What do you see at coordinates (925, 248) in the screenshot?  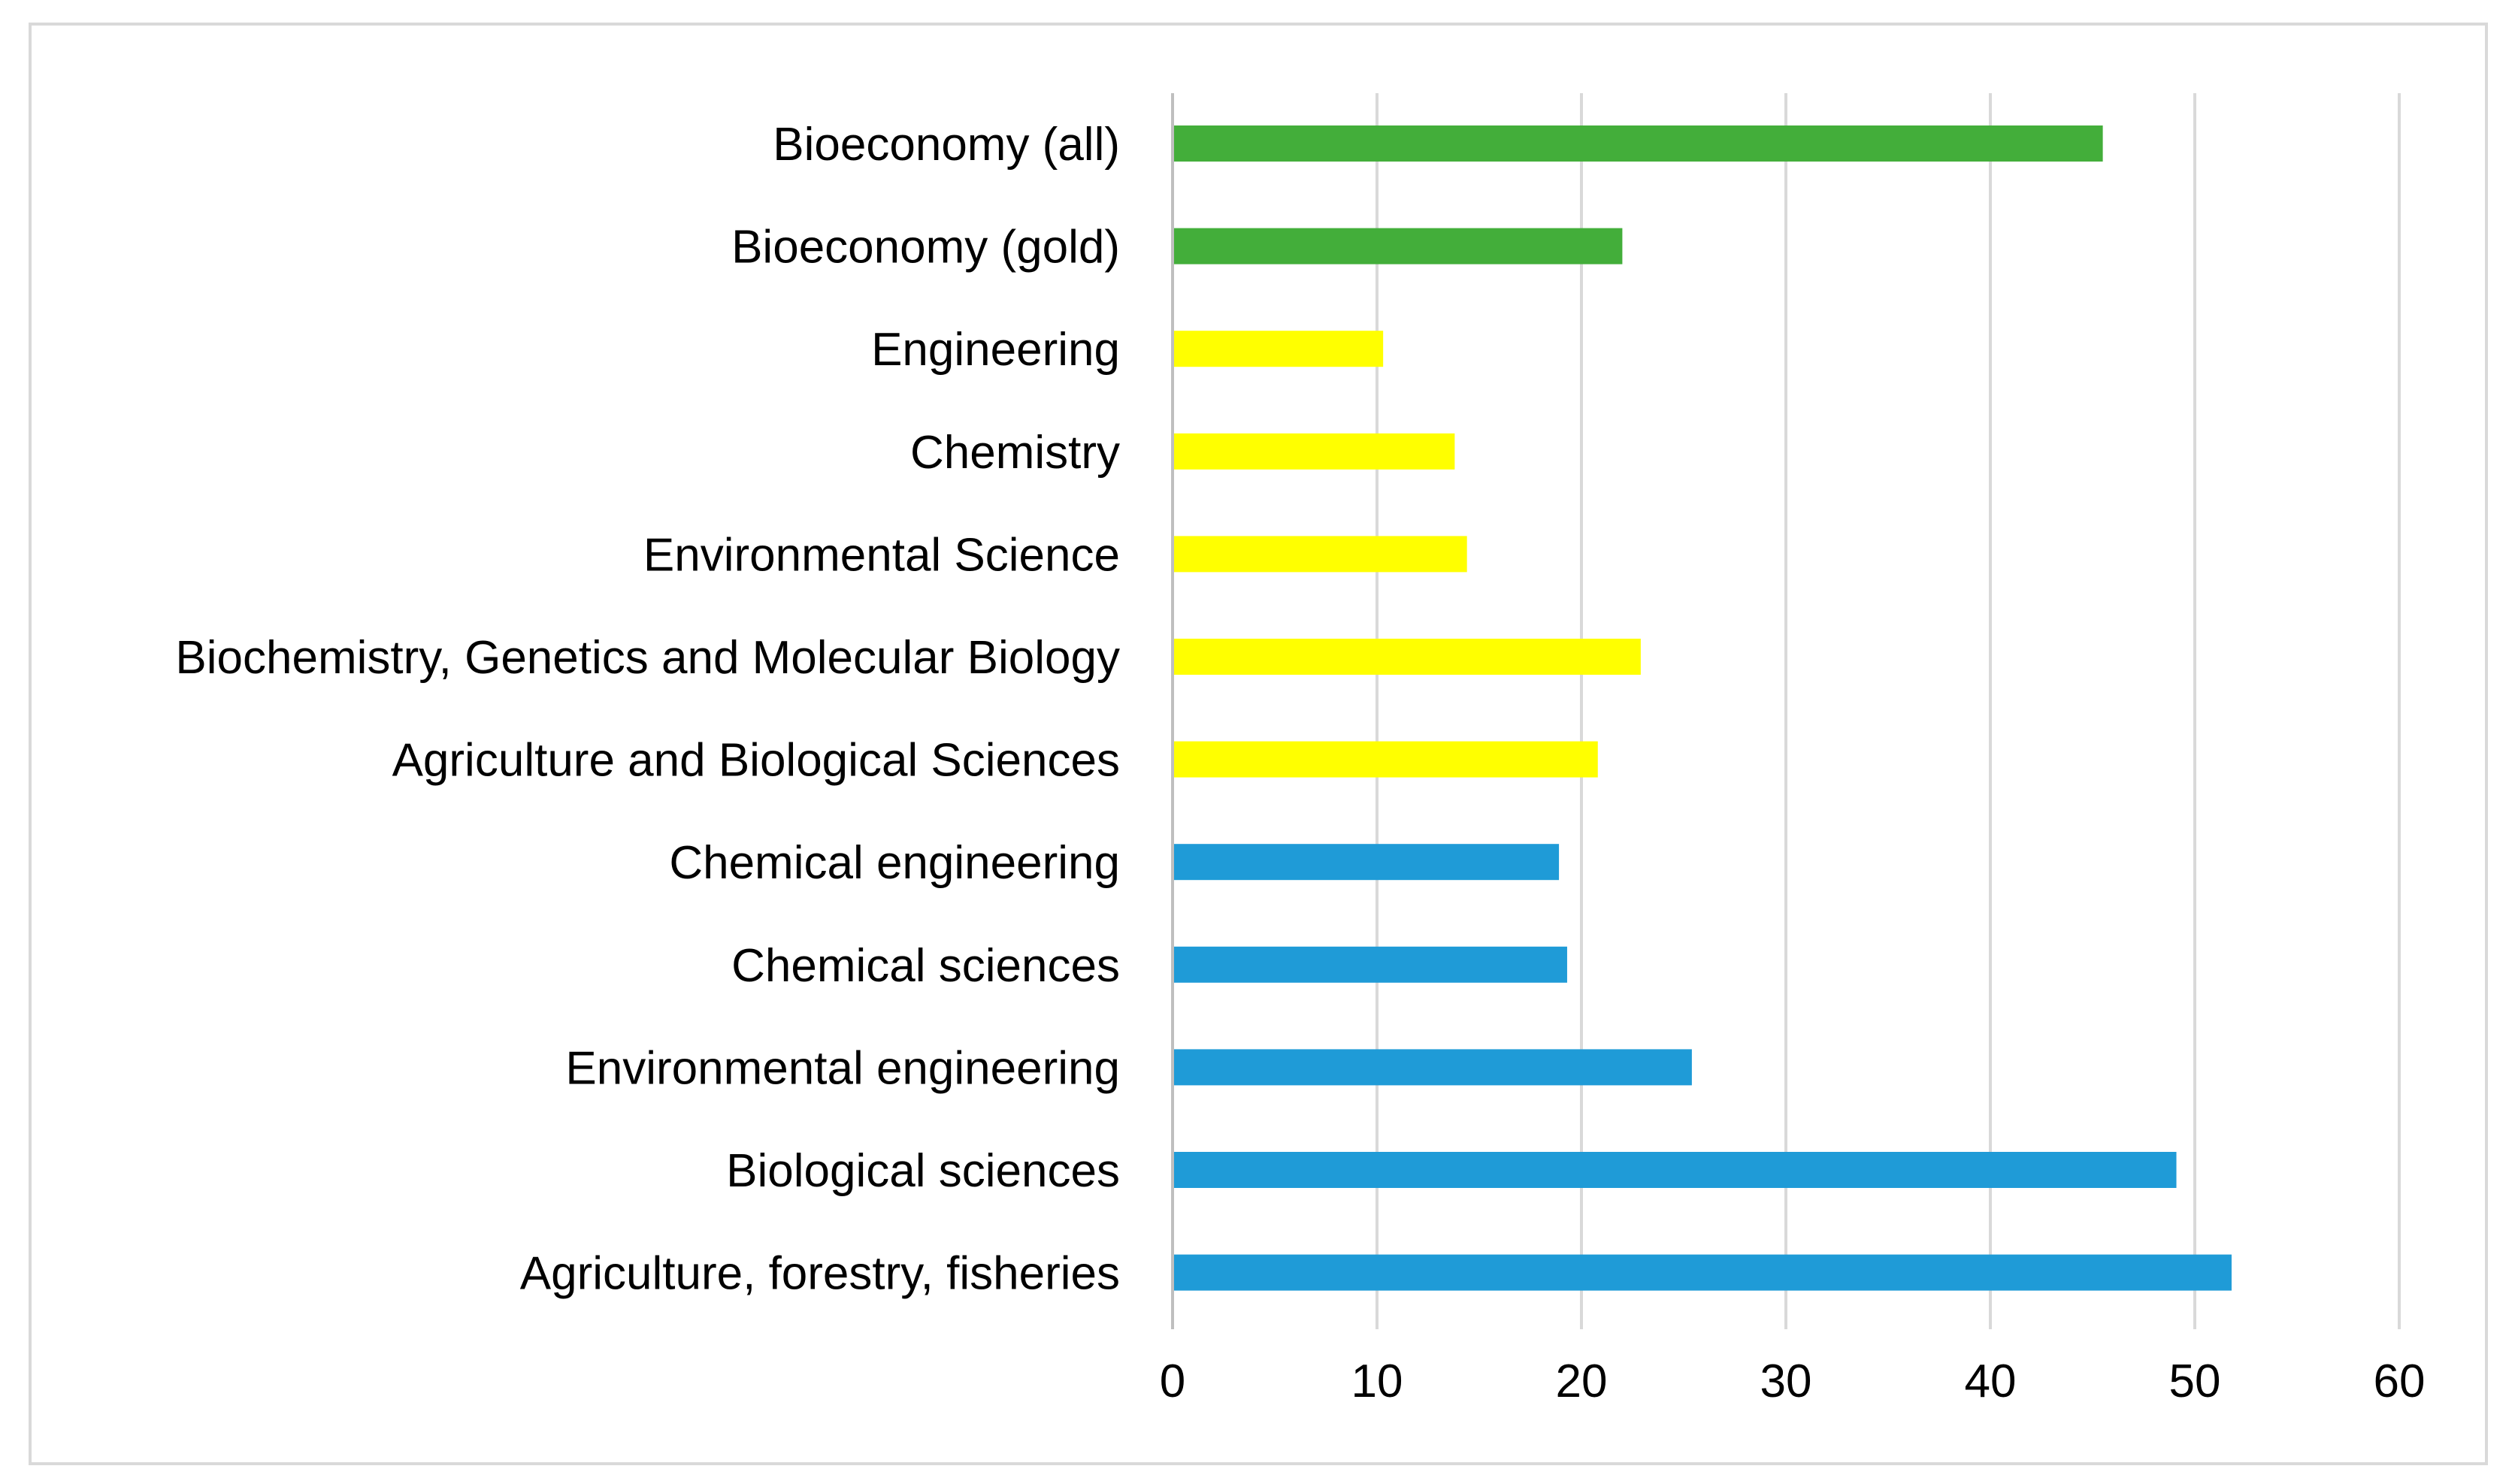 I see `category-label: Bioeconomy (gold)` at bounding box center [925, 248].